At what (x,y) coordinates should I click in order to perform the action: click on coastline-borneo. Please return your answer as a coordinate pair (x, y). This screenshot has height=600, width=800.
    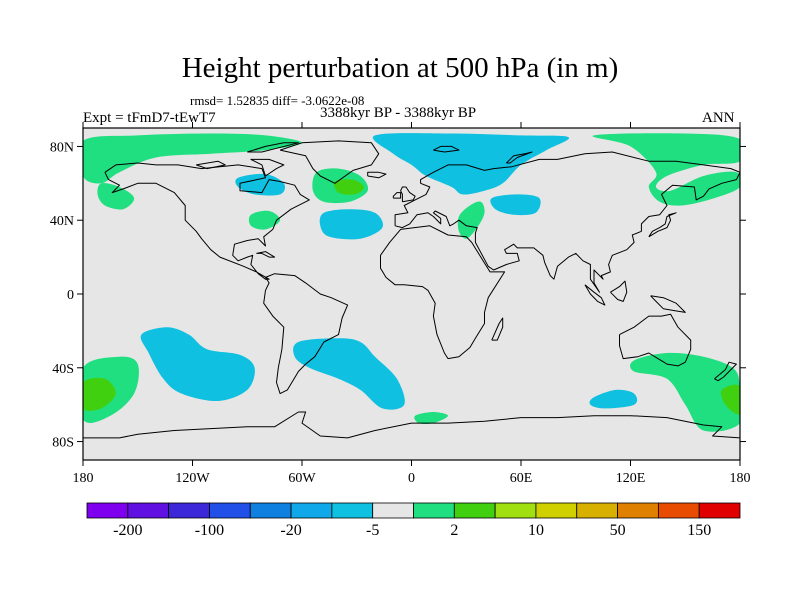
    Looking at the image, I should click on (619, 291).